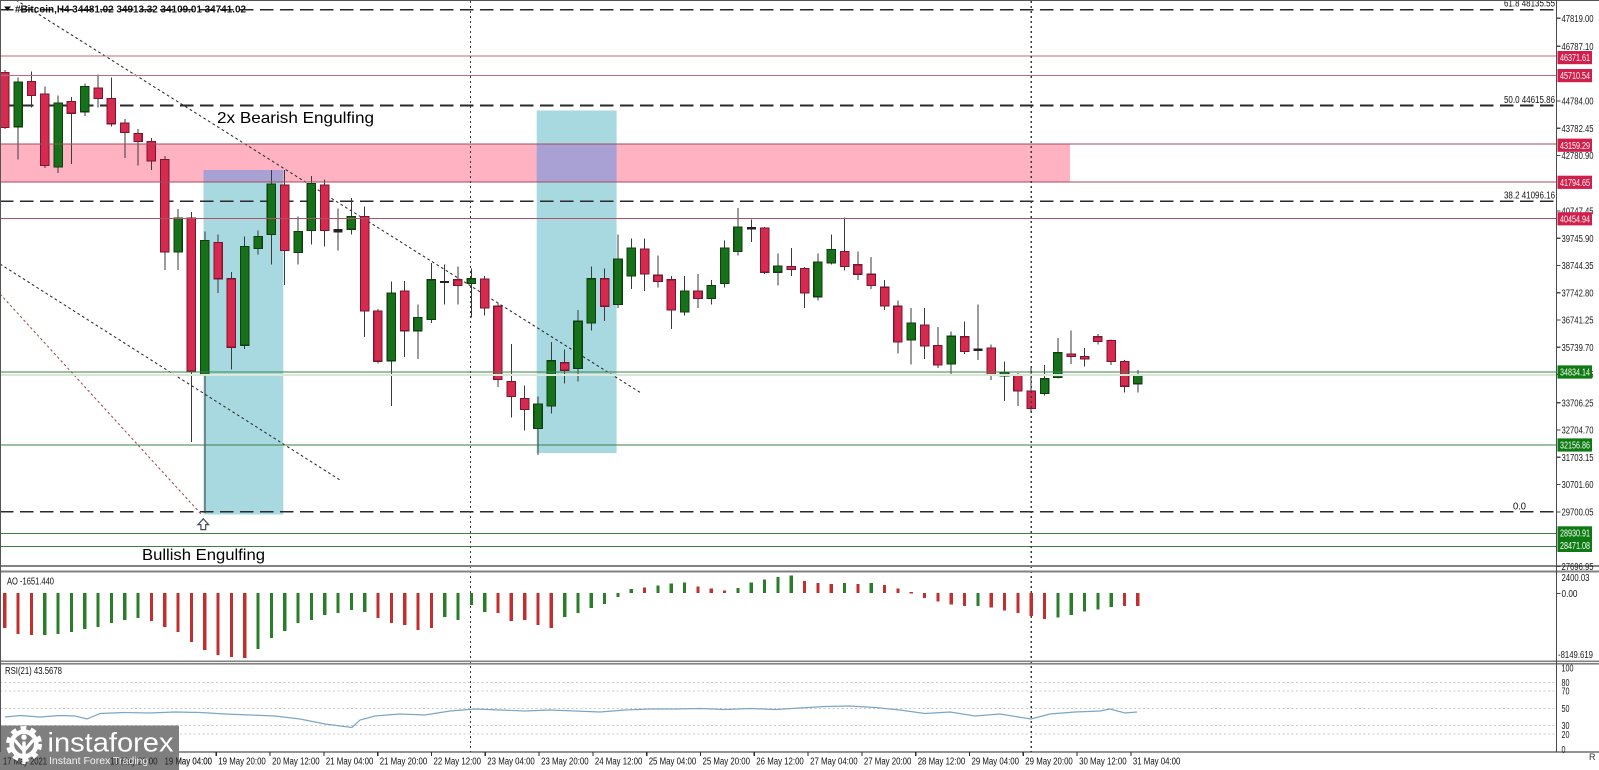  What do you see at coordinates (942, 762) in the screenshot?
I see `svg-text: 28 May 12:00` at bounding box center [942, 762].